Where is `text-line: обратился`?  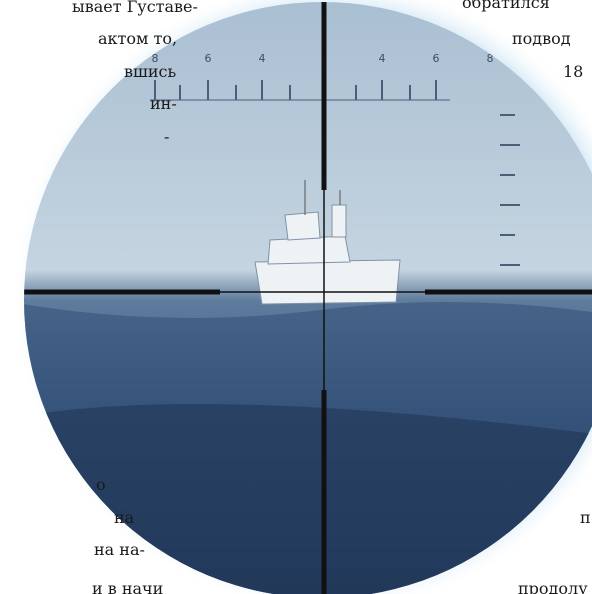 text-line: обратился is located at coordinates (506, 6).